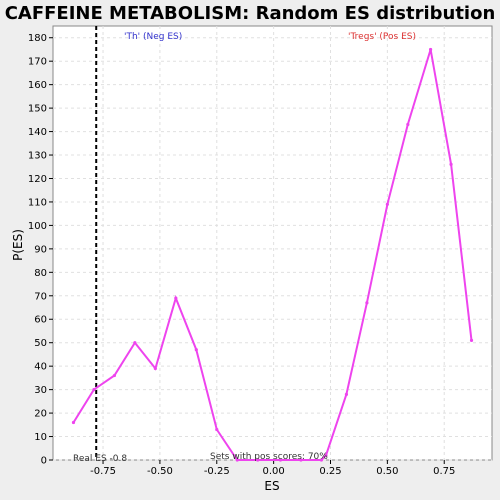  Describe the element at coordinates (217, 471) in the screenshot. I see `x-tick-label: -0.25` at that location.